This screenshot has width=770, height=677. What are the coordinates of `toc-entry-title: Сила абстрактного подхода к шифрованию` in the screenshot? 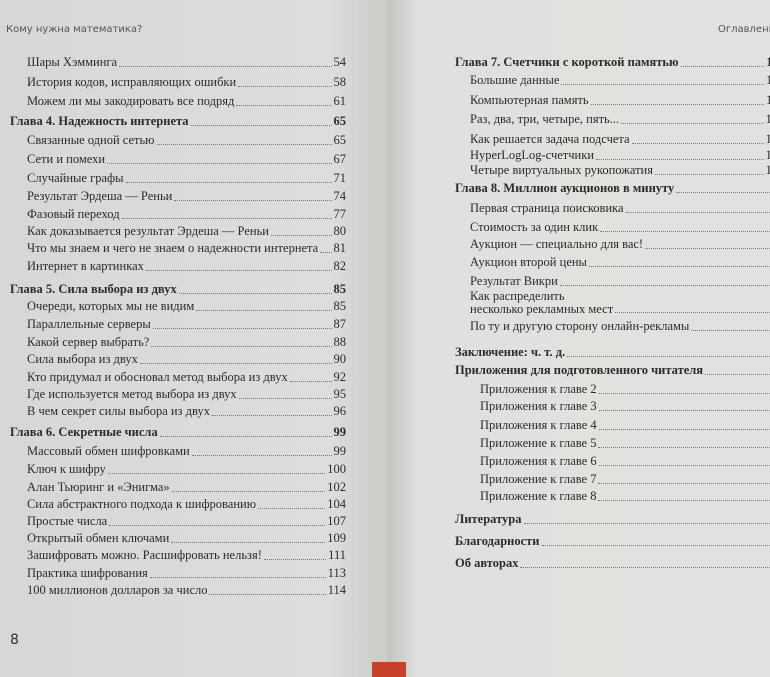 It's located at (142, 504).